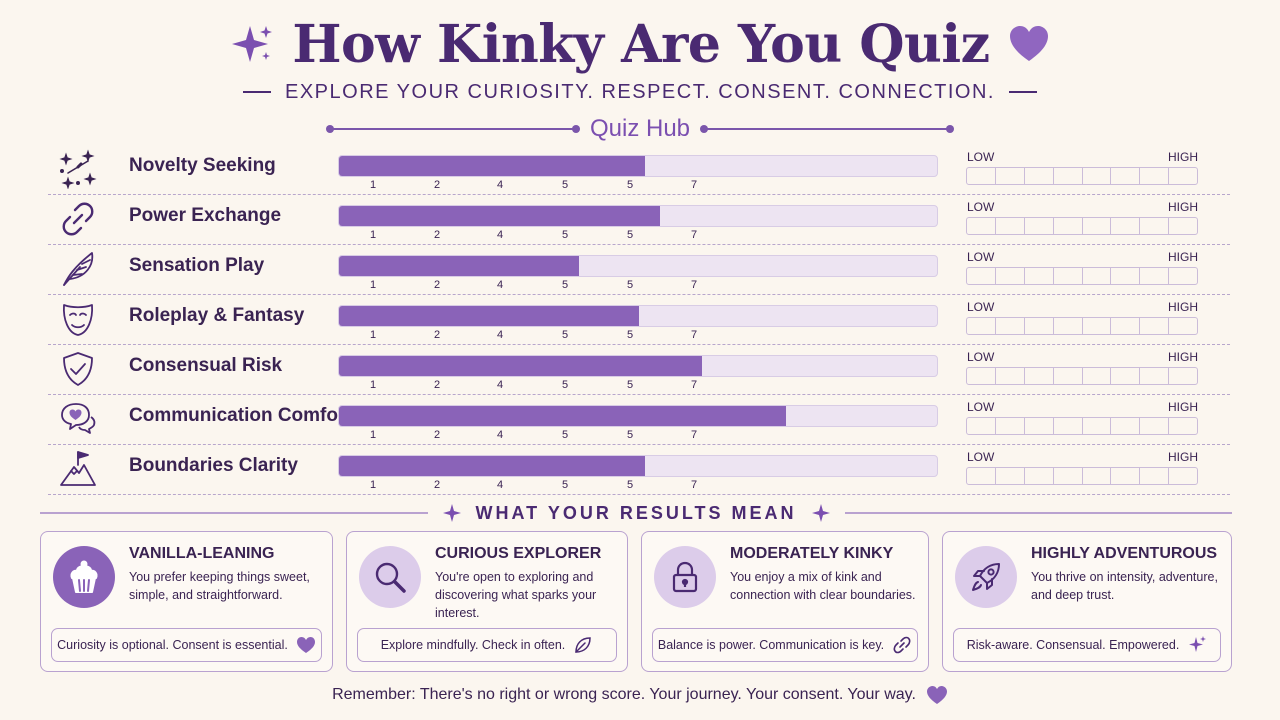 The height and width of the screenshot is (720, 1280). Describe the element at coordinates (213, 465) in the screenshot. I see `dimension-label: Boundaries Clarity` at that location.